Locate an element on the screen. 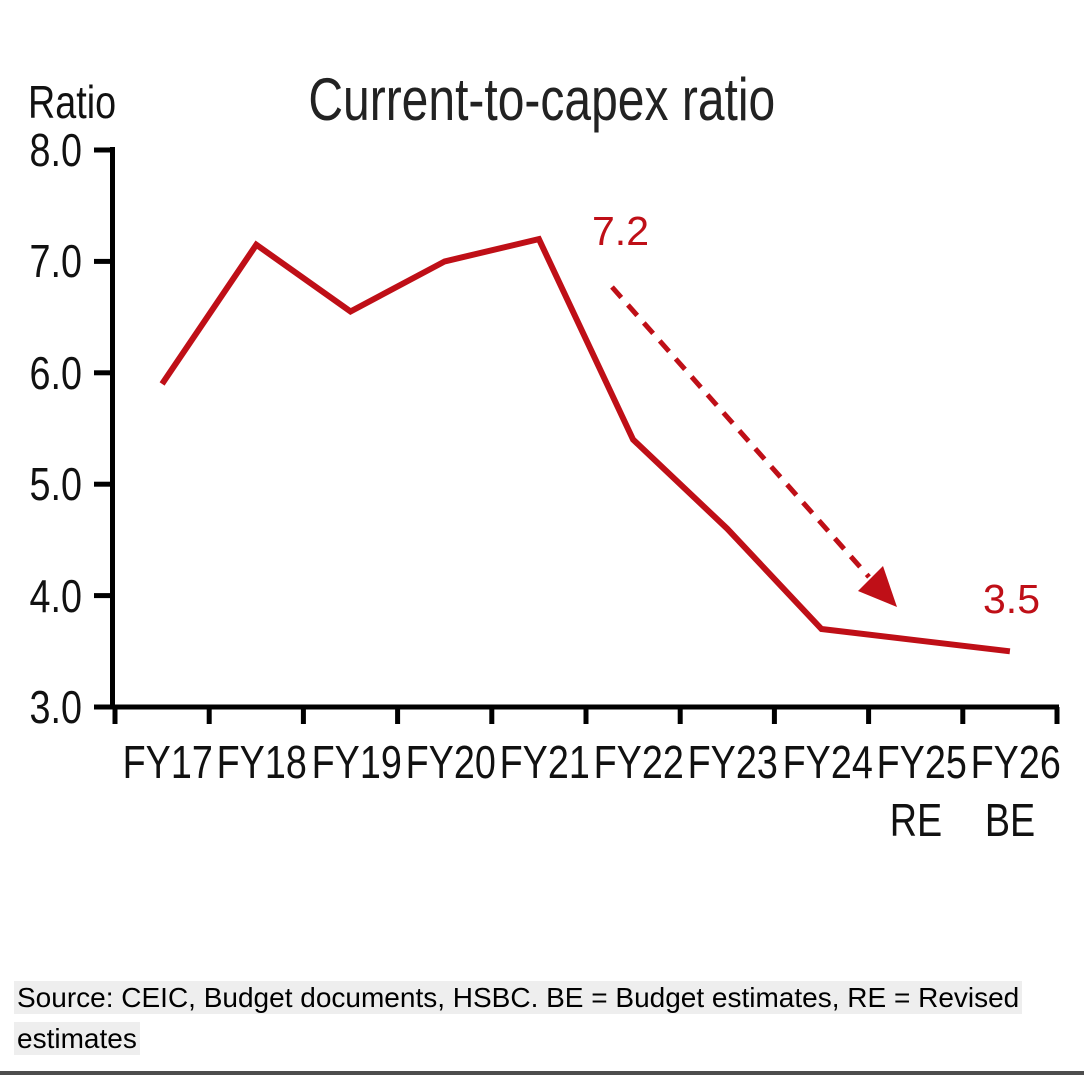  y-axis-ticks is located at coordinates (102, 428).